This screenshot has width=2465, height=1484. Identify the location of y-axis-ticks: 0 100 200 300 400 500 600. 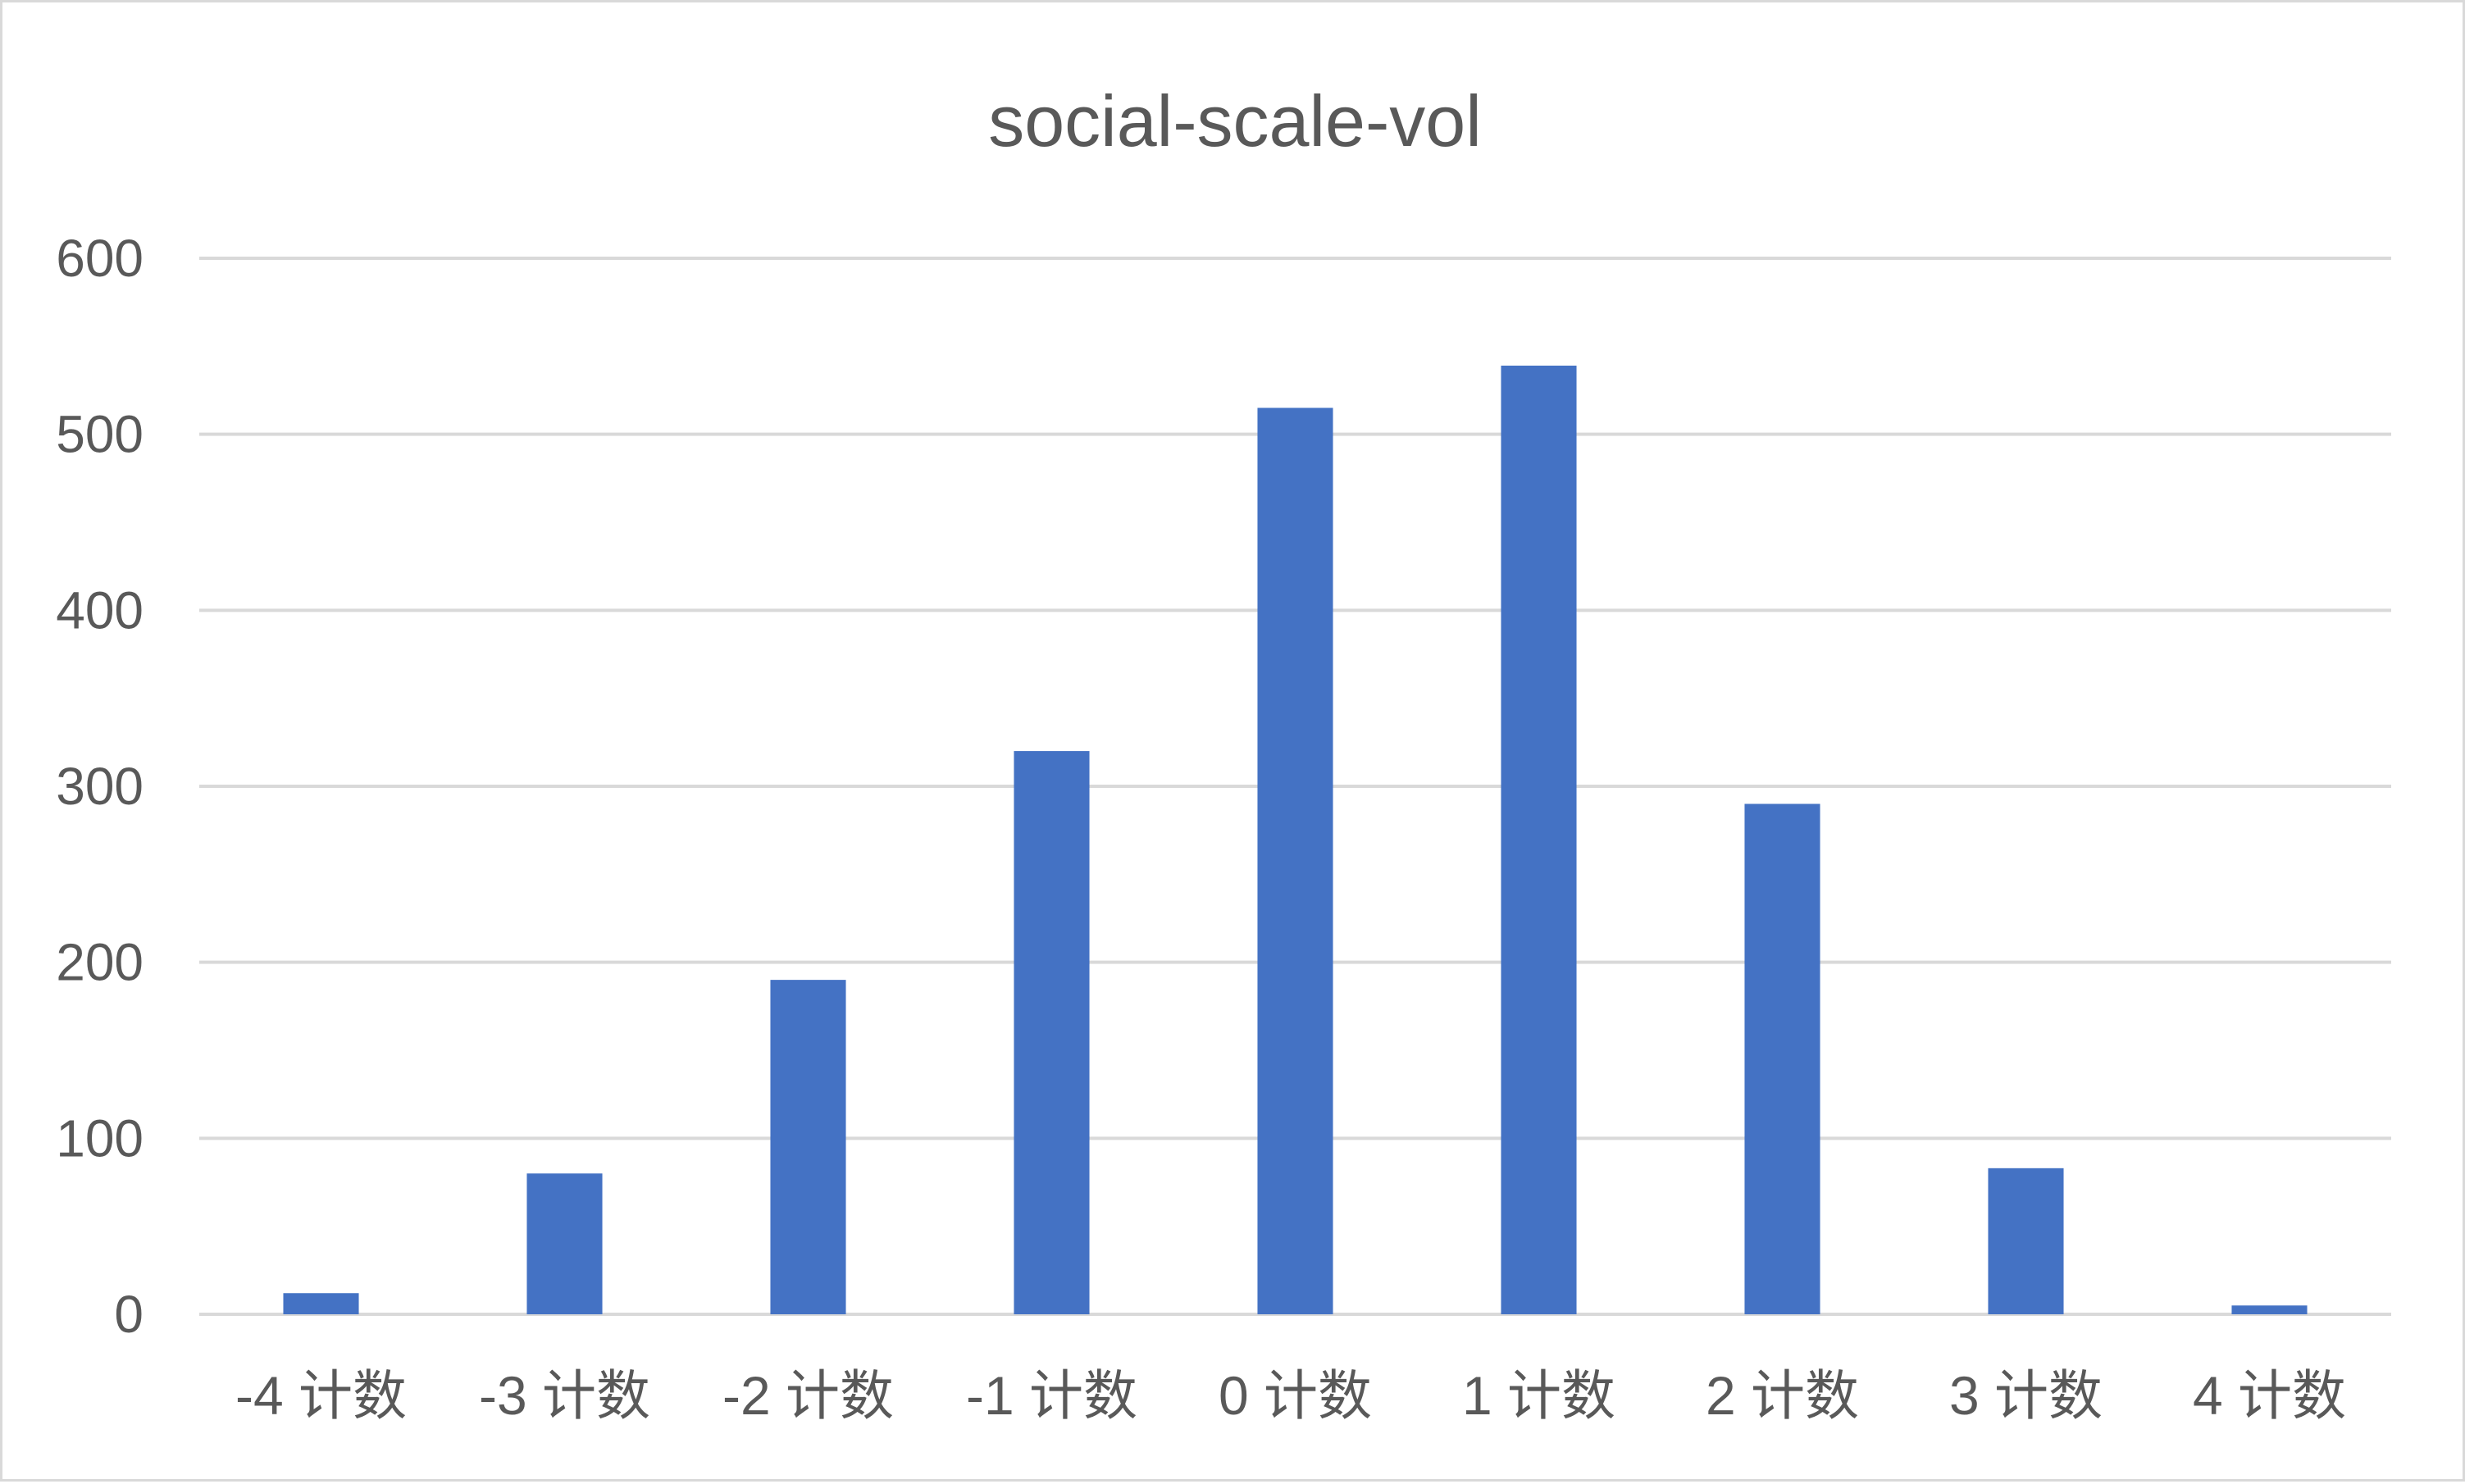
(100, 786).